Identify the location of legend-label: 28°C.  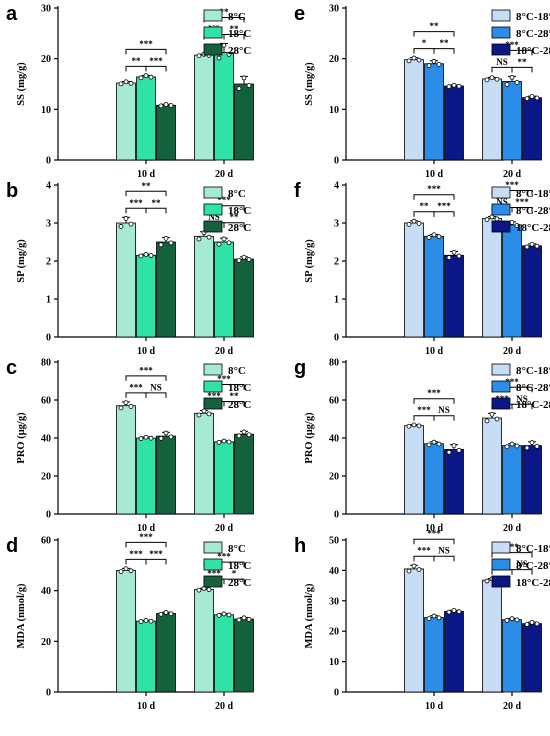
(239, 583).